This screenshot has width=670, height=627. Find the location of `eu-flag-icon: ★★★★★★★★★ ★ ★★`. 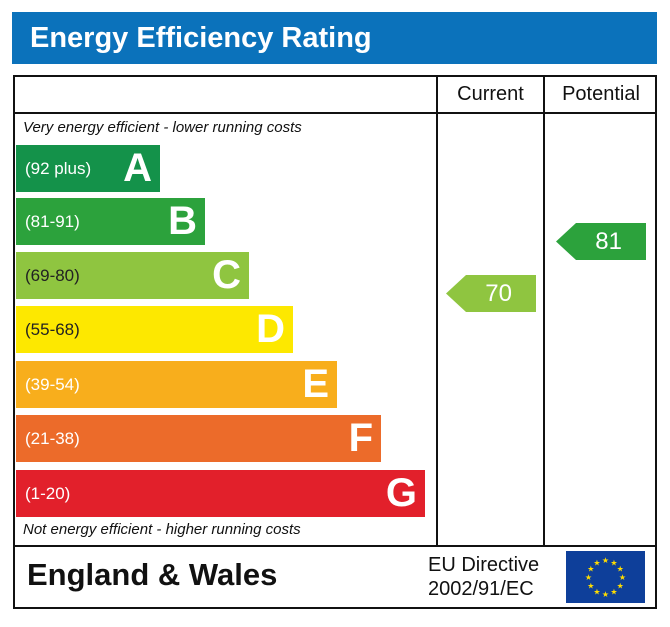

eu-flag-icon: ★★★★★★★★★ ★ ★★ is located at coordinates (605, 577).